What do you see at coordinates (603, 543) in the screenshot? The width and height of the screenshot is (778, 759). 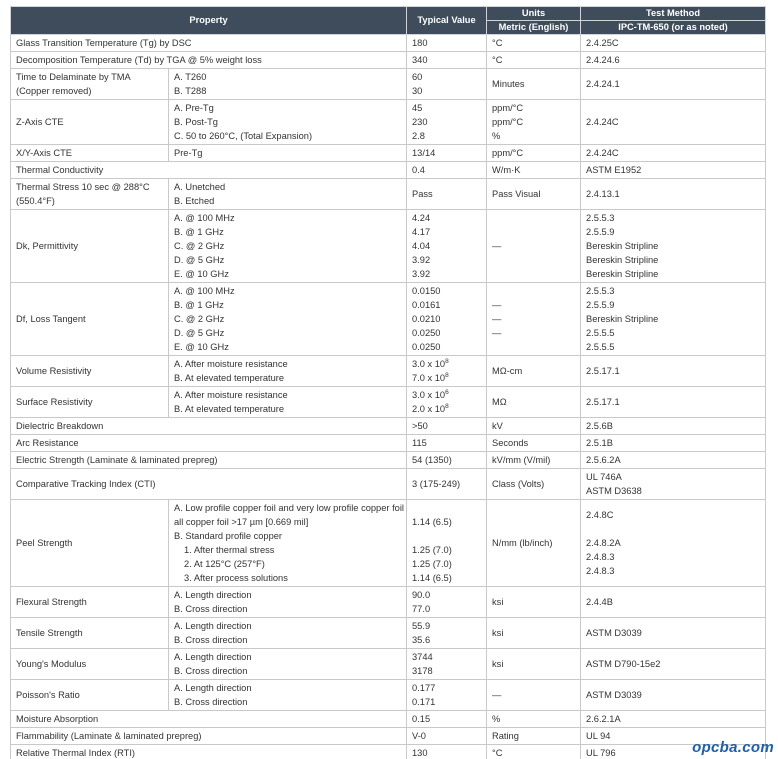 I see `test-method-line: 2.4.8.2A` at bounding box center [603, 543].